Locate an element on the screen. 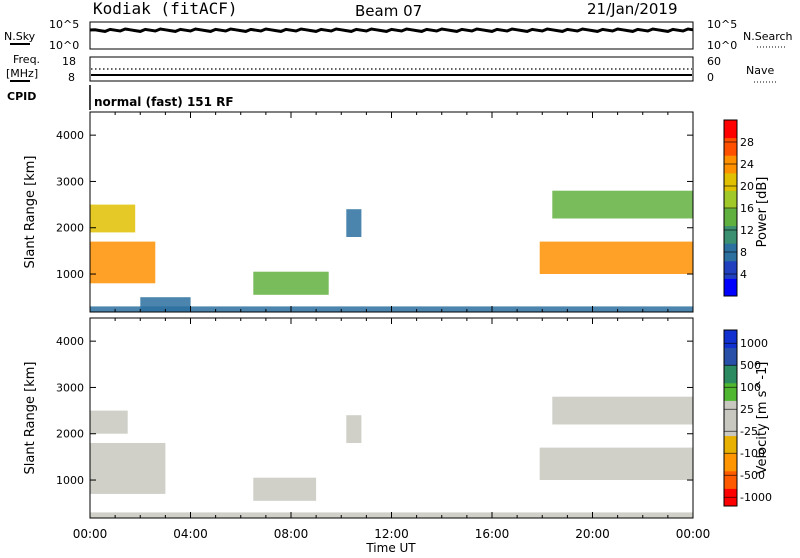  x-tick-label: 08:00 is located at coordinates (291, 534).